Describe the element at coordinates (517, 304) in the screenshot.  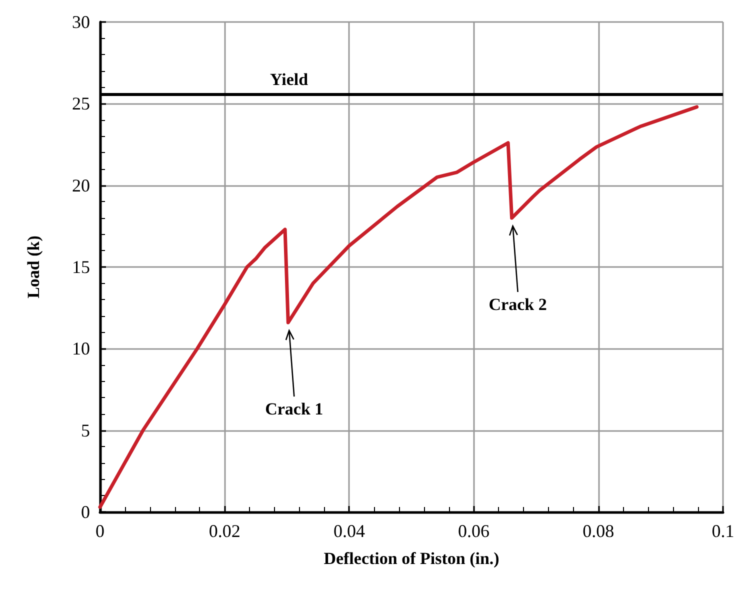
I see `annotation: Crack 2` at that location.